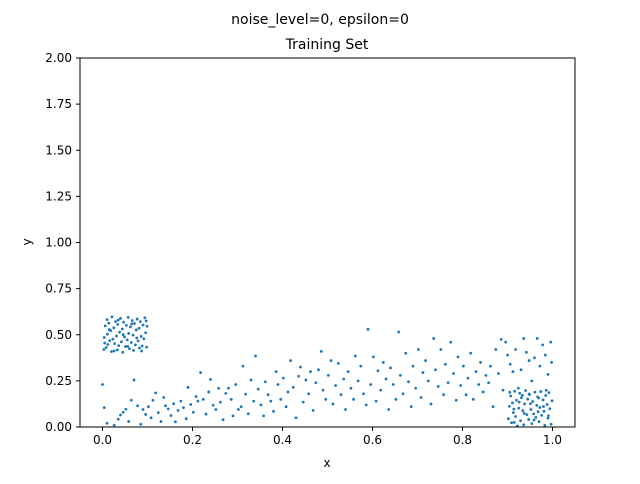 Image resolution: width=640 pixels, height=484 pixels. I want to click on y-tick-label: 1.50, so click(58, 150).